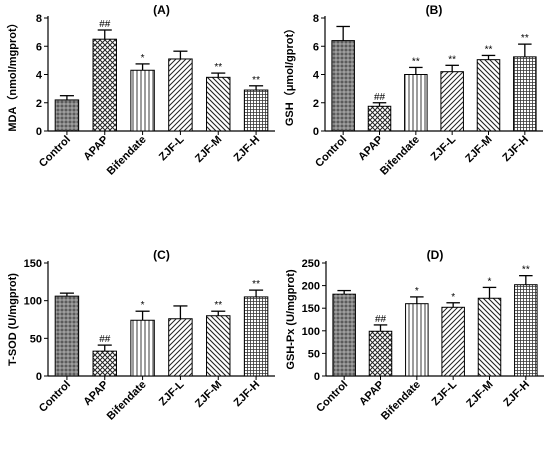 The height and width of the screenshot is (460, 550). Describe the element at coordinates (161, 10) in the screenshot. I see `panel-title: (A)` at that location.